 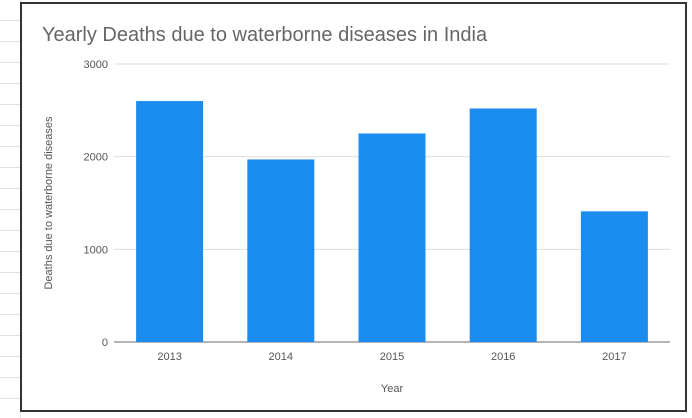 What do you see at coordinates (614, 276) in the screenshot?
I see `bar-2017` at bounding box center [614, 276].